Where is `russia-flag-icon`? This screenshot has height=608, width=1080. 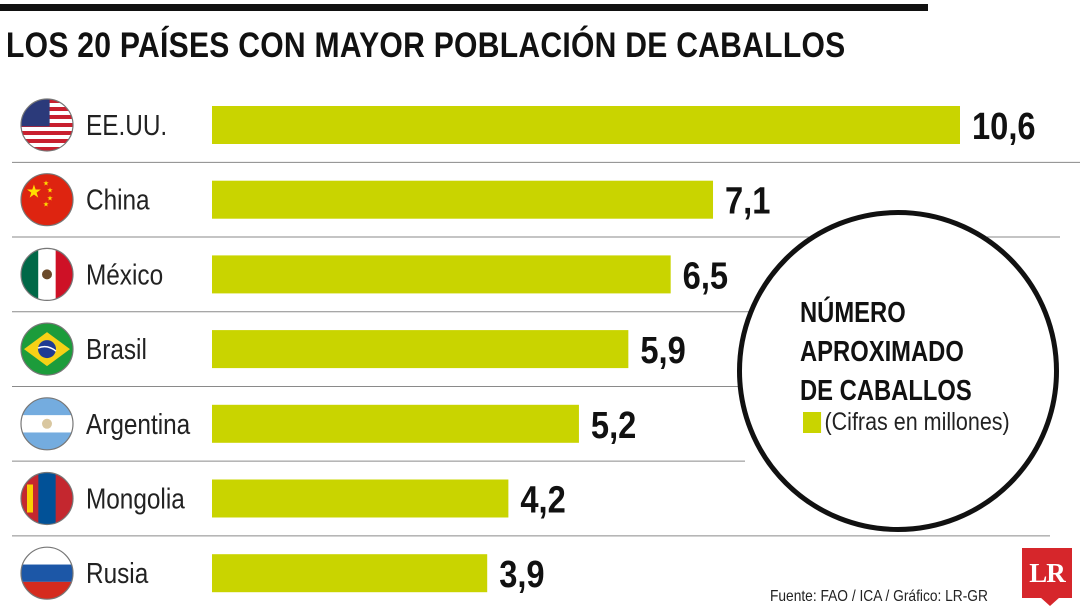
russia-flag-icon is located at coordinates (47, 573).